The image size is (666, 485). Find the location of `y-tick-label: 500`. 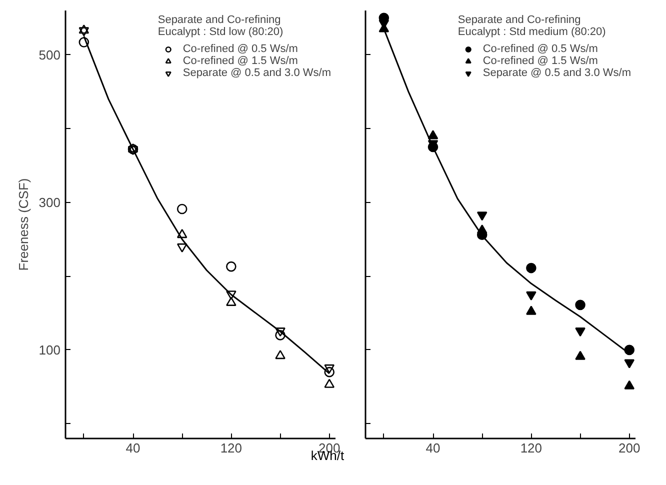

y-tick-label: 500 is located at coordinates (49, 54).